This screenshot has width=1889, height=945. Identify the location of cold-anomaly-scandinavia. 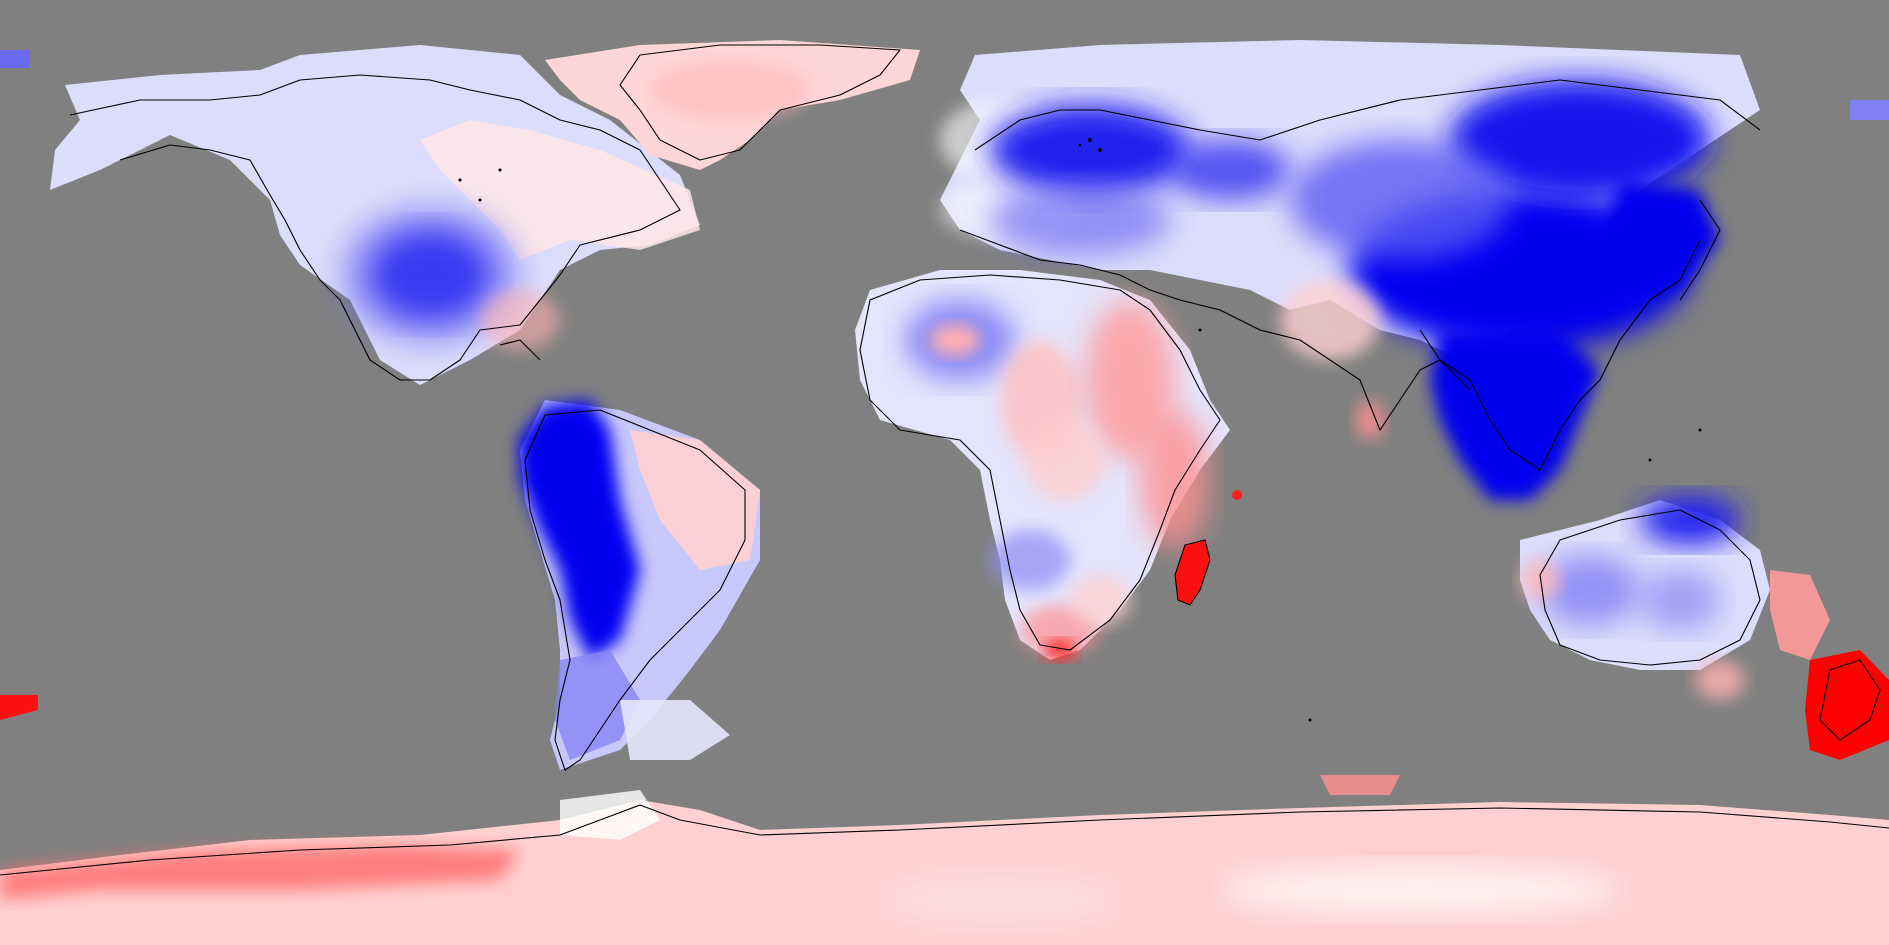
(1090, 150).